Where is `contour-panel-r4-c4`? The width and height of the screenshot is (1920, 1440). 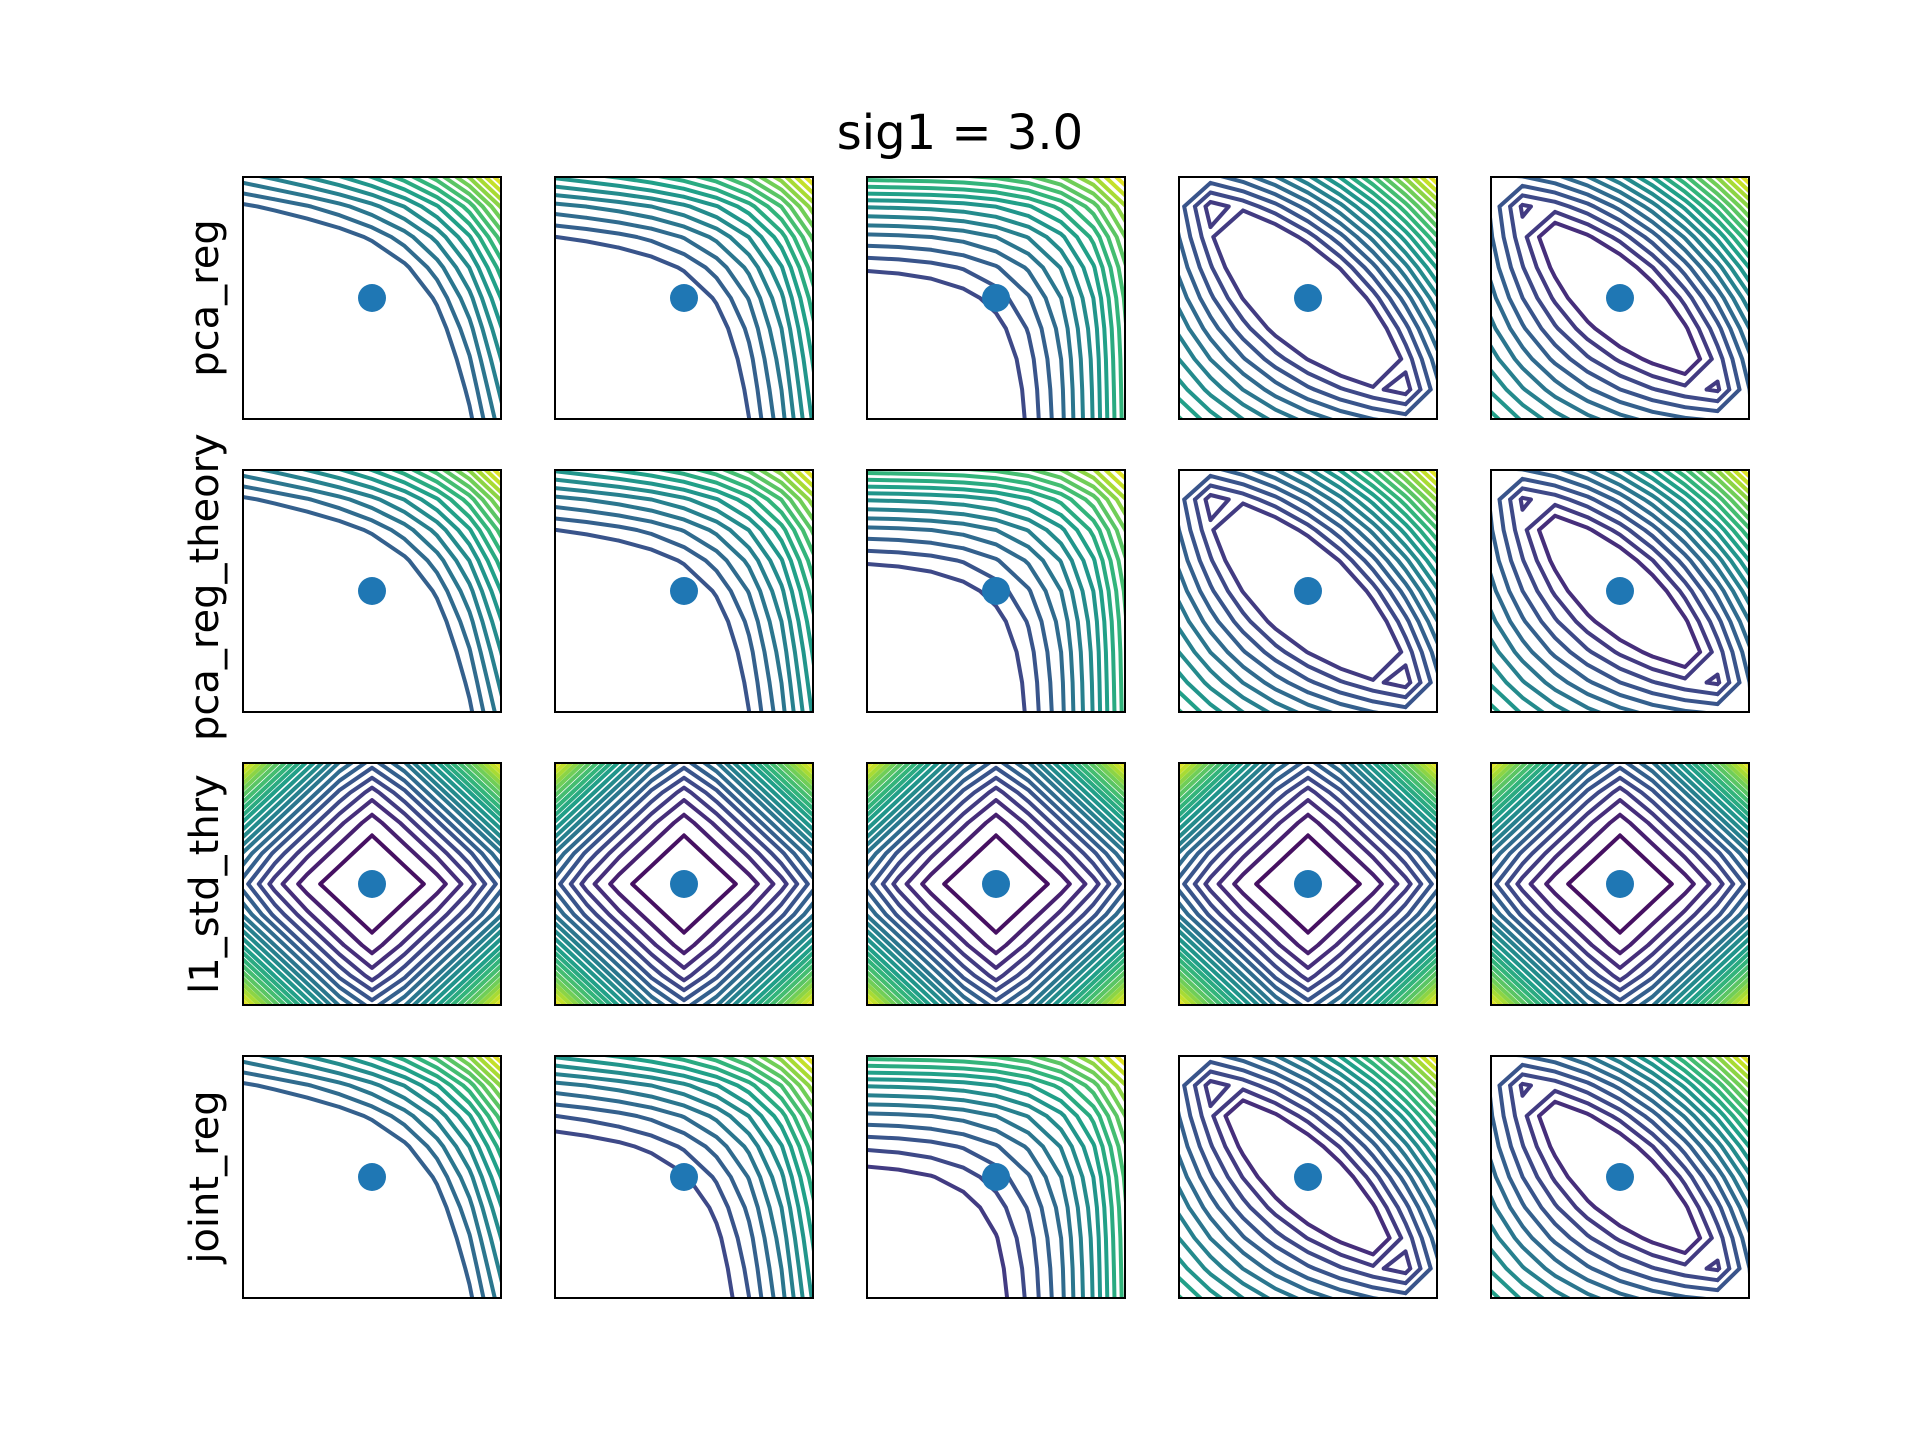
contour-panel-r4-c4 is located at coordinates (1308, 1177).